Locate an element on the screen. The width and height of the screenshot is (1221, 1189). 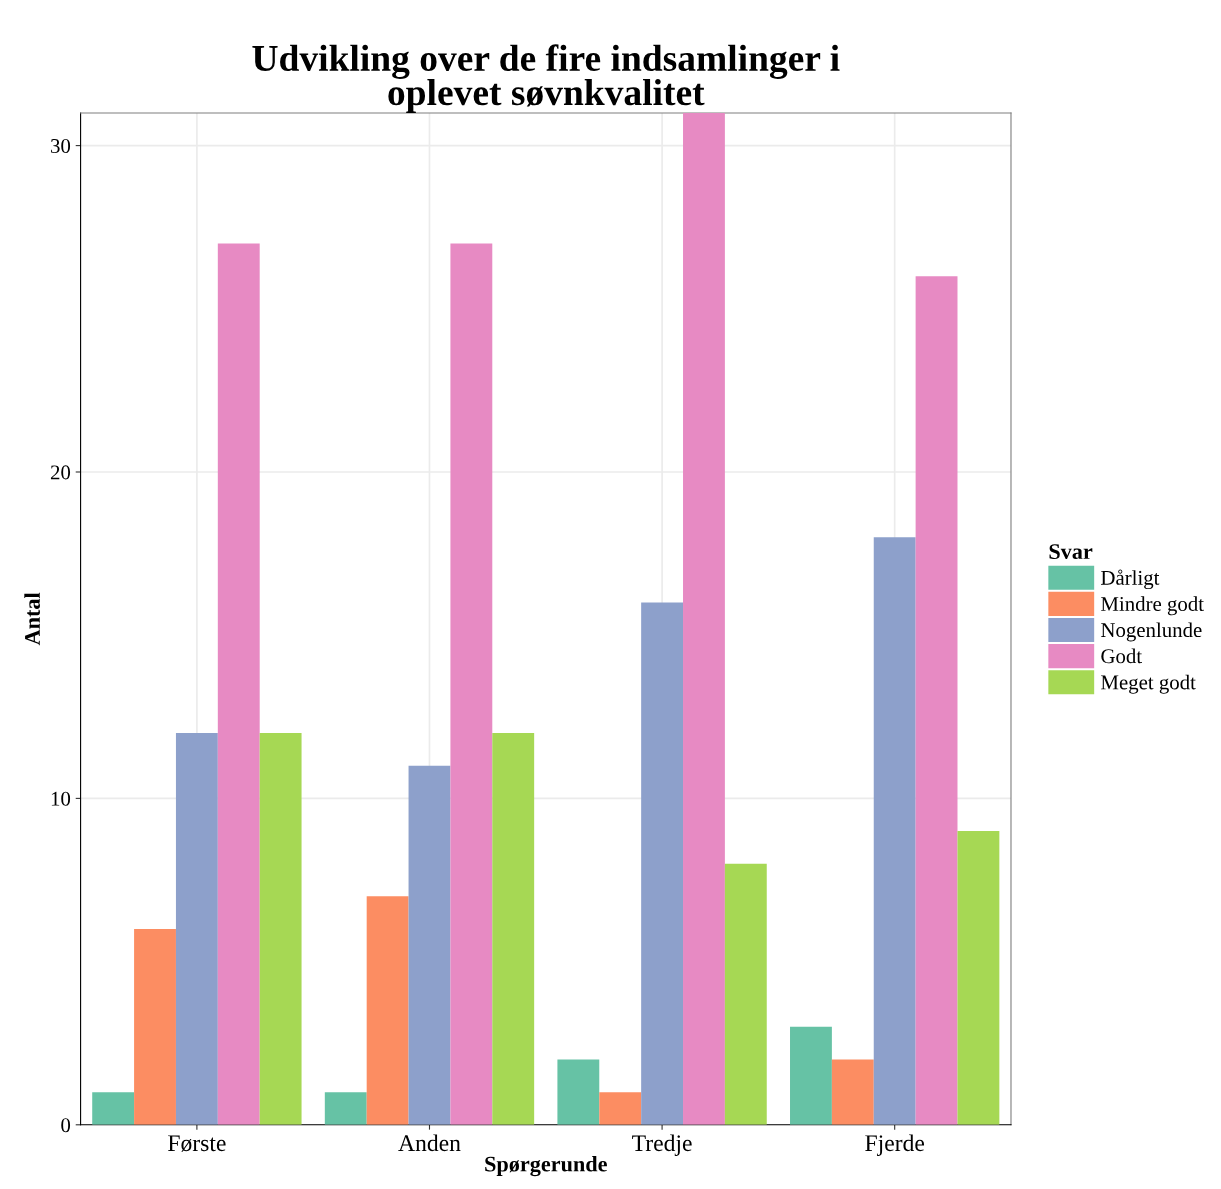
x-tick-label: Tredje is located at coordinates (662, 1145).